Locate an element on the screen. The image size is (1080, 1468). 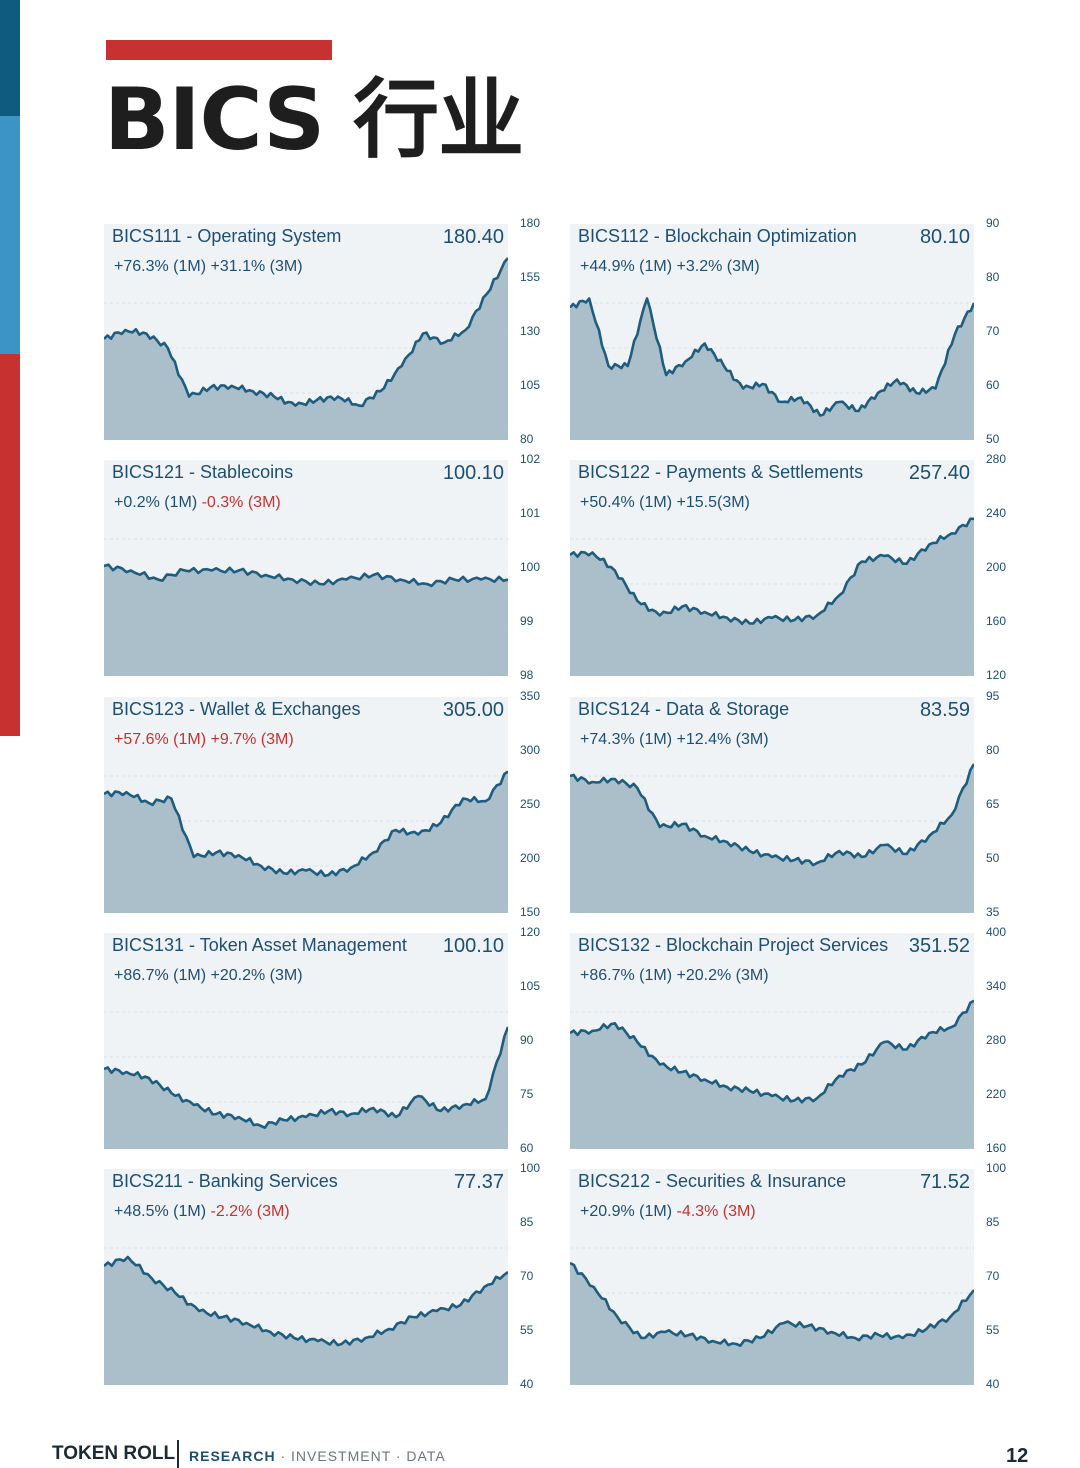
y-tick-label: 120 is located at coordinates (996, 675).